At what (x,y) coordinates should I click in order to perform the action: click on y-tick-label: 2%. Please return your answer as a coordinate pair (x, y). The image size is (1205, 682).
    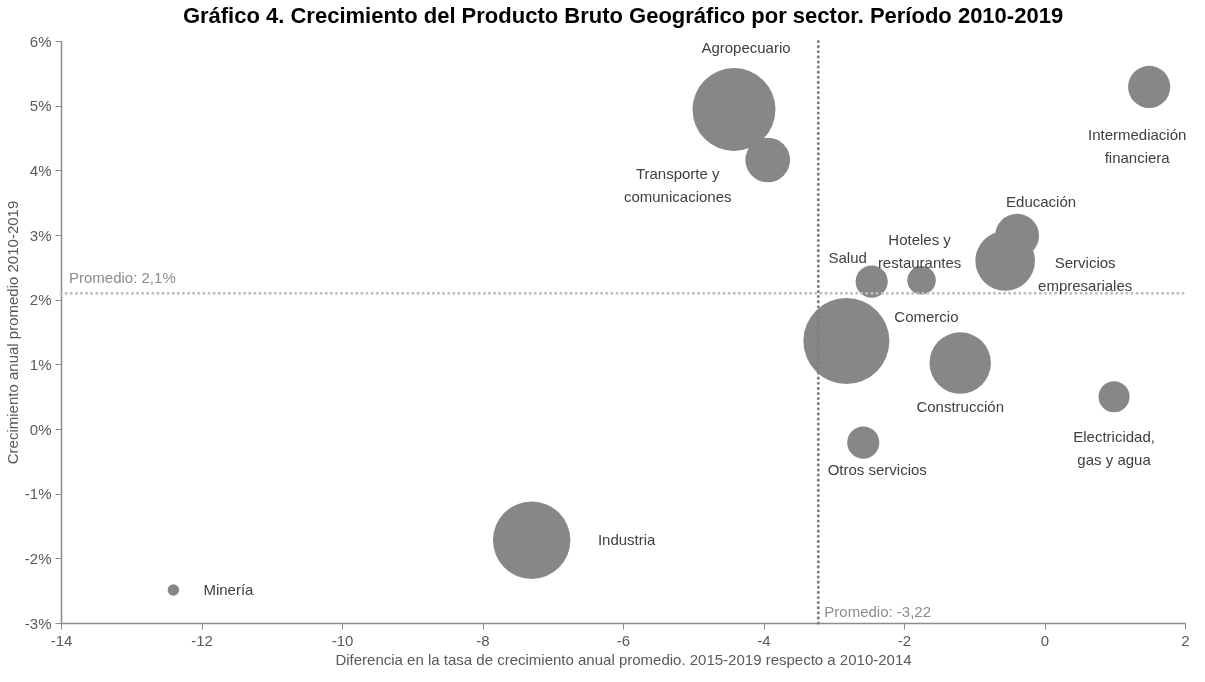
    Looking at the image, I should click on (40, 300).